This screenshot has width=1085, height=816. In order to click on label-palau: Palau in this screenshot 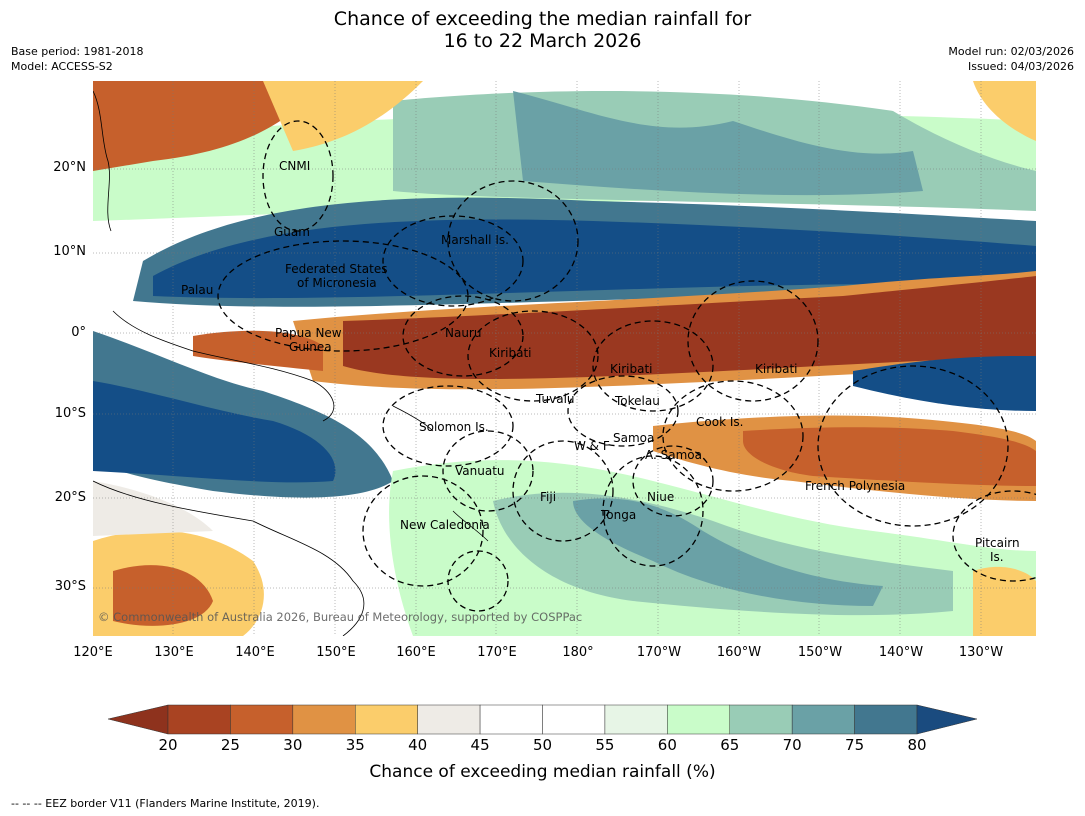, I will do `click(197, 290)`.